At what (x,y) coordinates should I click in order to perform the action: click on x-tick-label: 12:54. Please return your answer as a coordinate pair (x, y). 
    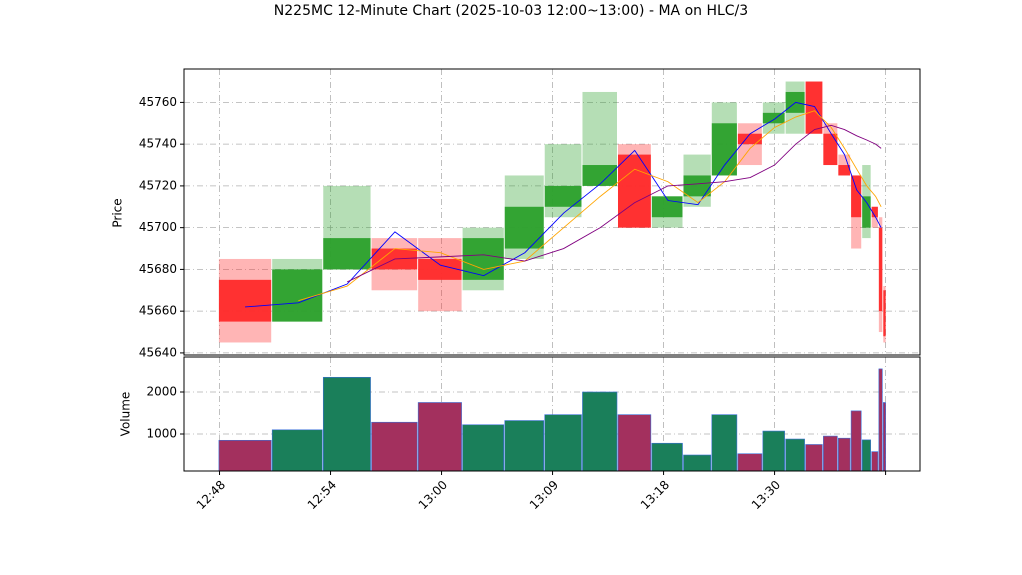
    Looking at the image, I should click on (322, 495).